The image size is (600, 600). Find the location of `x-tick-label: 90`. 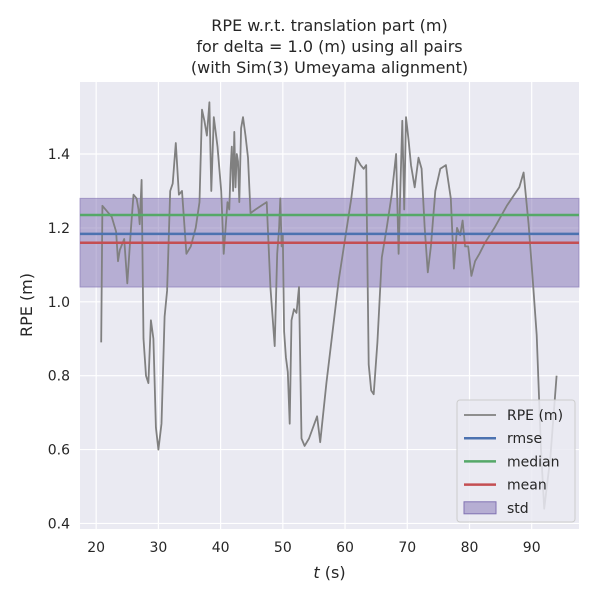

x-tick-label: 90 is located at coordinates (532, 548).